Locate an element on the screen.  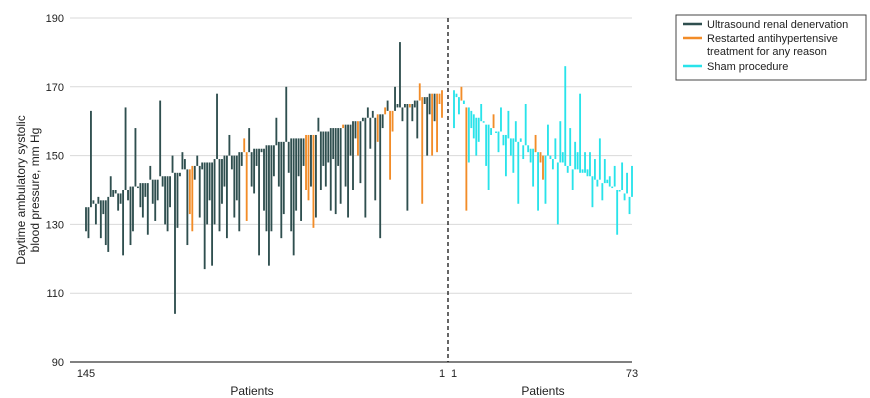
x-tick-label: 1 is located at coordinates (454, 374).